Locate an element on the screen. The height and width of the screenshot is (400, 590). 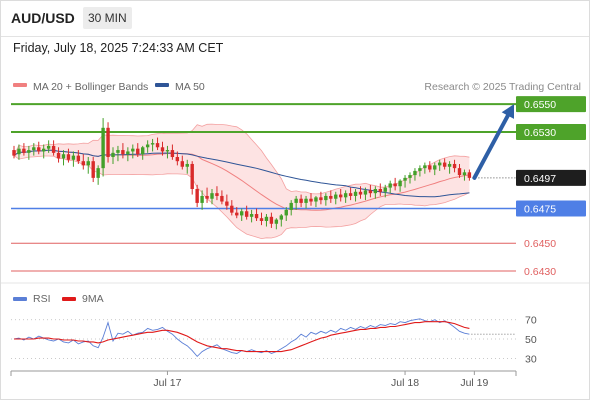
level-badge-0.6530 is located at coordinates (551, 131).